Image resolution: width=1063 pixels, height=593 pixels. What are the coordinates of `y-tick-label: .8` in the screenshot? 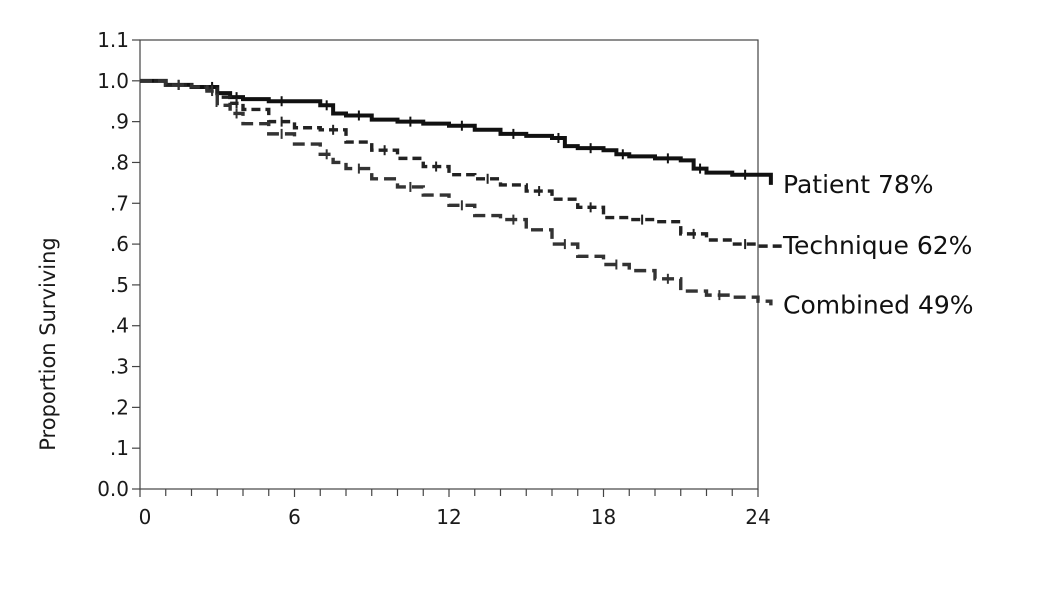 It's located at (119, 162).